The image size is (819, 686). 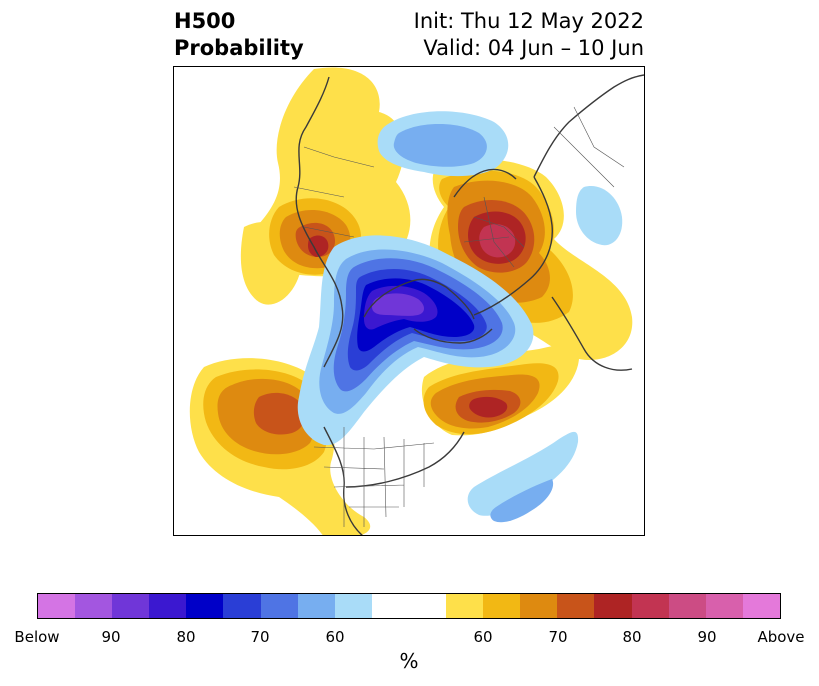 What do you see at coordinates (37, 637) in the screenshot?
I see `colorbar-label-below: Below` at bounding box center [37, 637].